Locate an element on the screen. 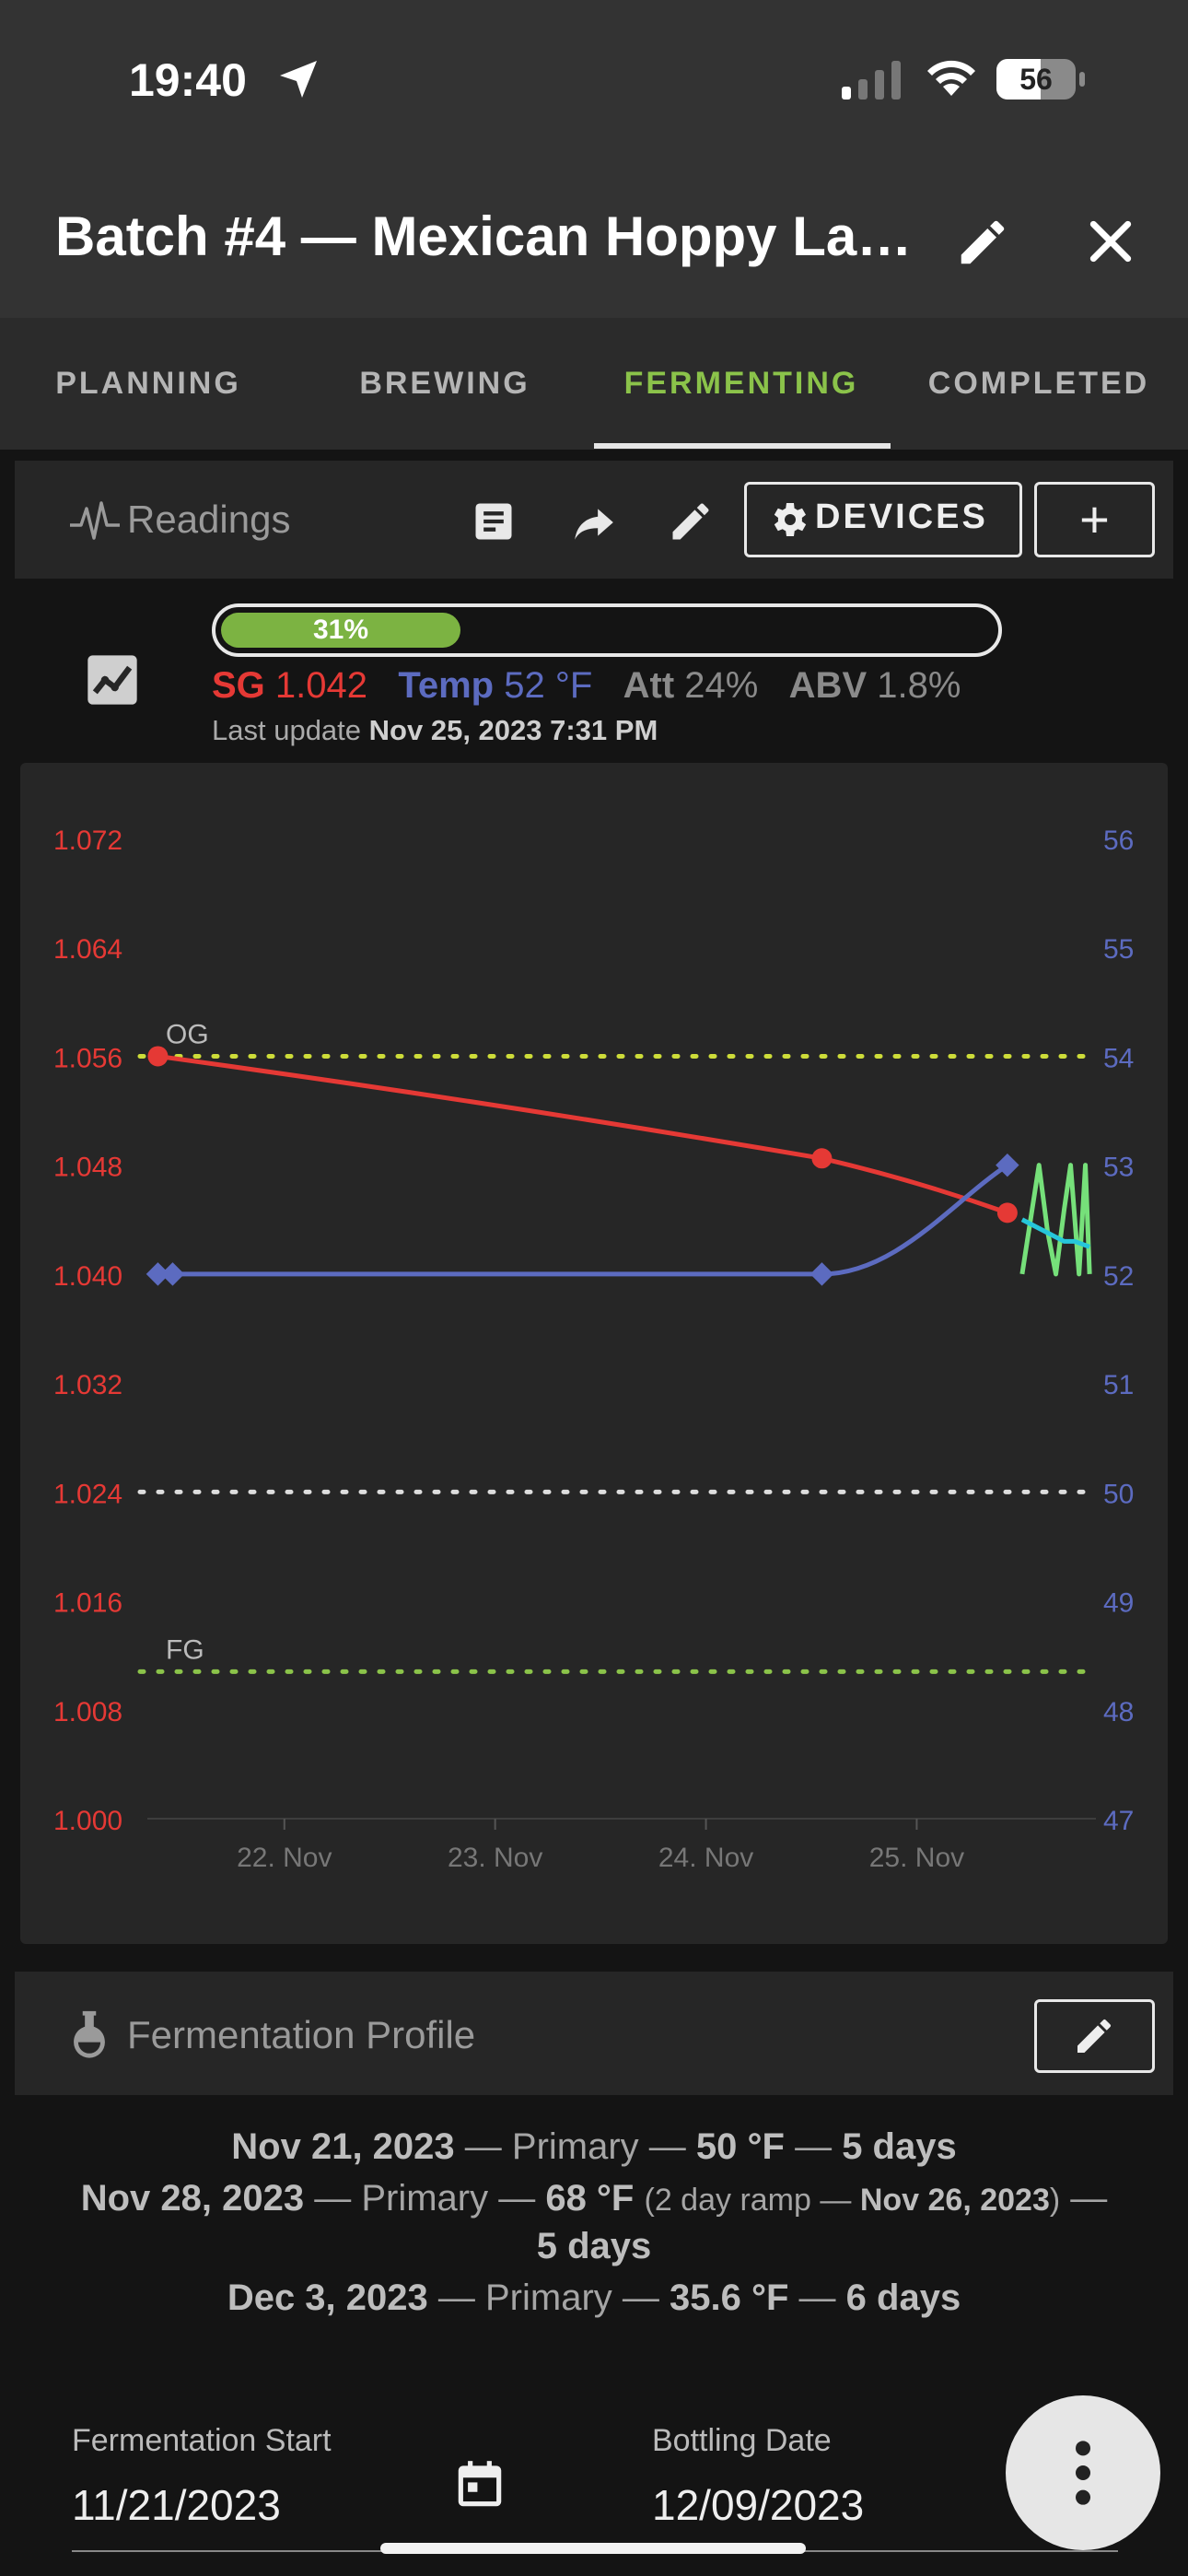 This screenshot has height=2576, width=1188. left-axis-tick: 1.024 is located at coordinates (87, 1494).